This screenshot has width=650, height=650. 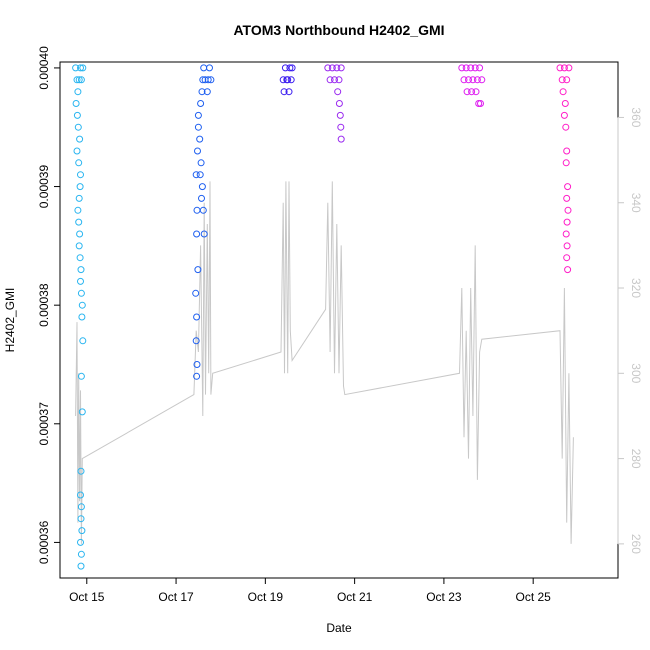 I want to click on x-tick-label: Oct 23, so click(x=444, y=597).